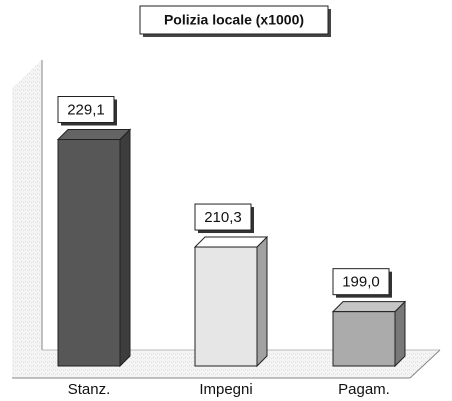 The width and height of the screenshot is (452, 401). I want to click on value-label: 229,1, so click(86, 109).